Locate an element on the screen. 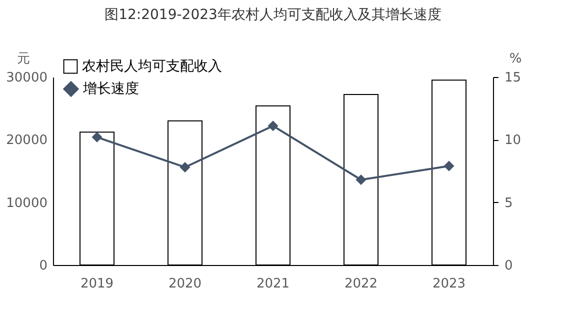 This screenshot has height=330, width=575. x-tick-label: 2020 is located at coordinates (185, 284).